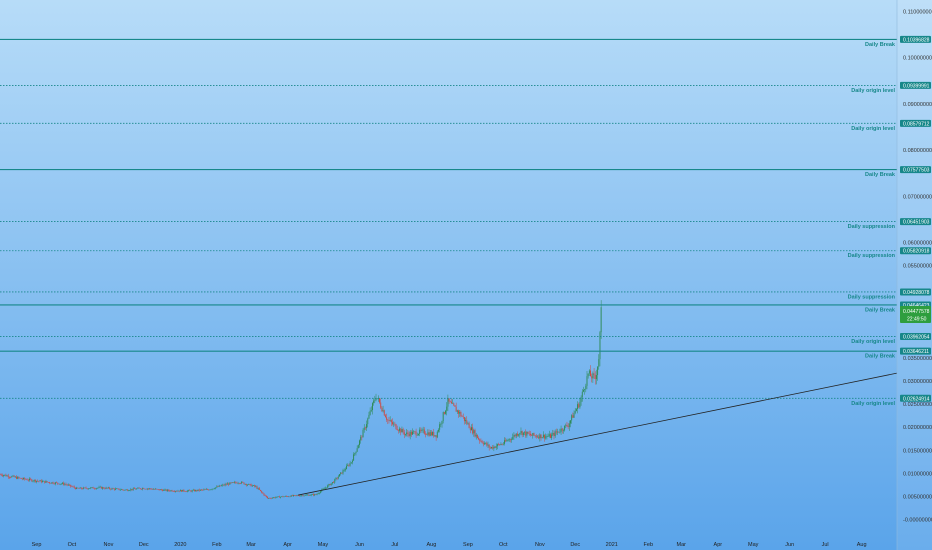 The height and width of the screenshot is (550, 932). Describe the element at coordinates (359, 545) in the screenshot. I see `x-tick-label: Jun` at that location.